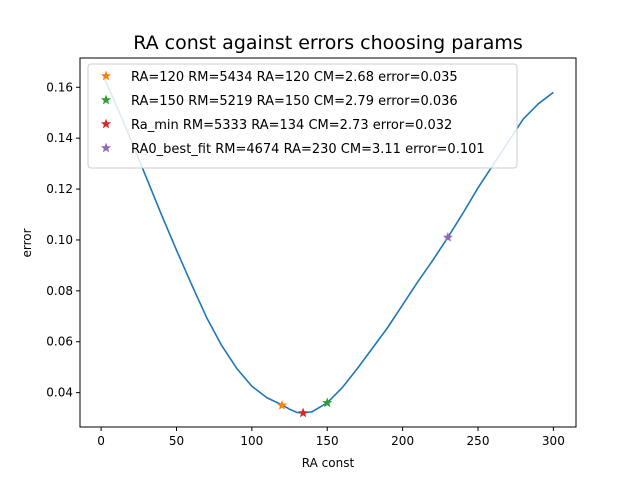  I want to click on x-tick-label: 50, so click(176, 441).